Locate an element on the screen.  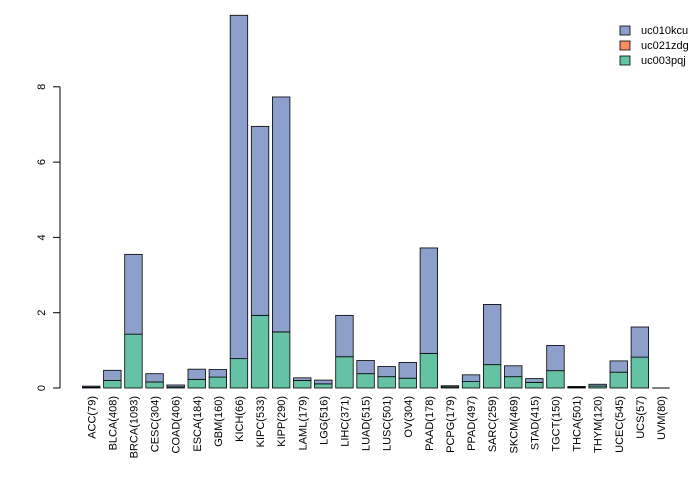
x-tick-label: UVM(80) is located at coordinates (662, 418).